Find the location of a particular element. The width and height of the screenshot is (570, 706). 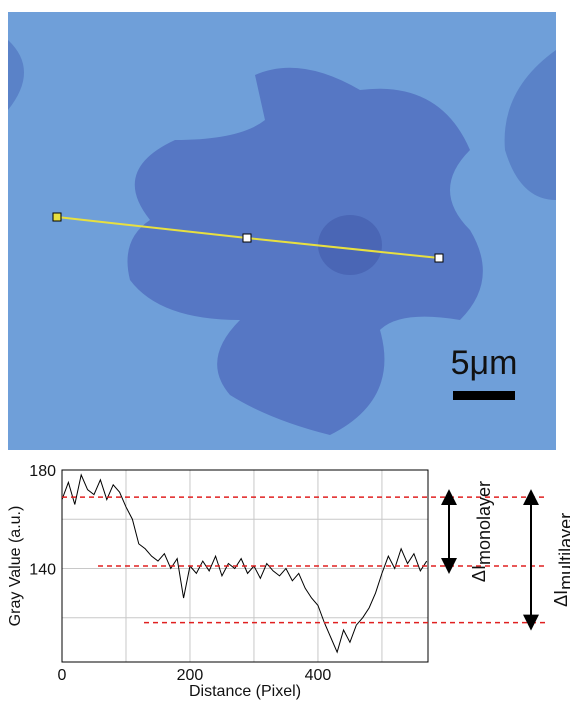

delta-label: ΔImultilayer is located at coordinates (560, 560).